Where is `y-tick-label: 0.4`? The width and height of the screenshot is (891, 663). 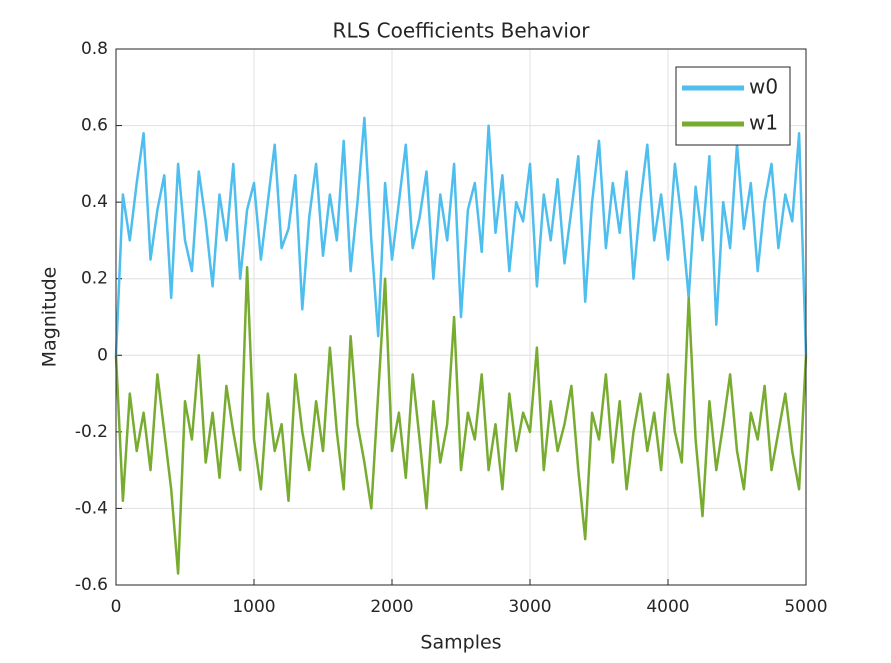
y-tick-label: 0.4 is located at coordinates (94, 202).